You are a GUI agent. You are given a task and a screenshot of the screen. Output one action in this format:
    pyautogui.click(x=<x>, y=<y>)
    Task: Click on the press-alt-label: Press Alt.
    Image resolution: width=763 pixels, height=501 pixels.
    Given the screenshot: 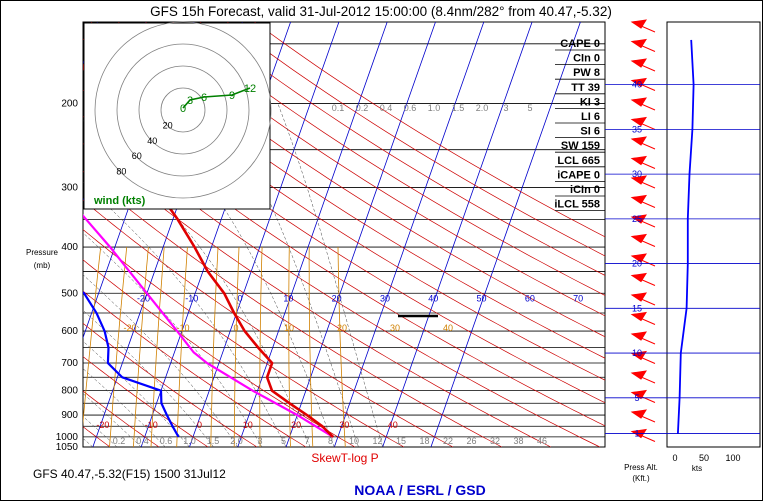 What is the action you would take?
    pyautogui.click(x=641, y=467)
    